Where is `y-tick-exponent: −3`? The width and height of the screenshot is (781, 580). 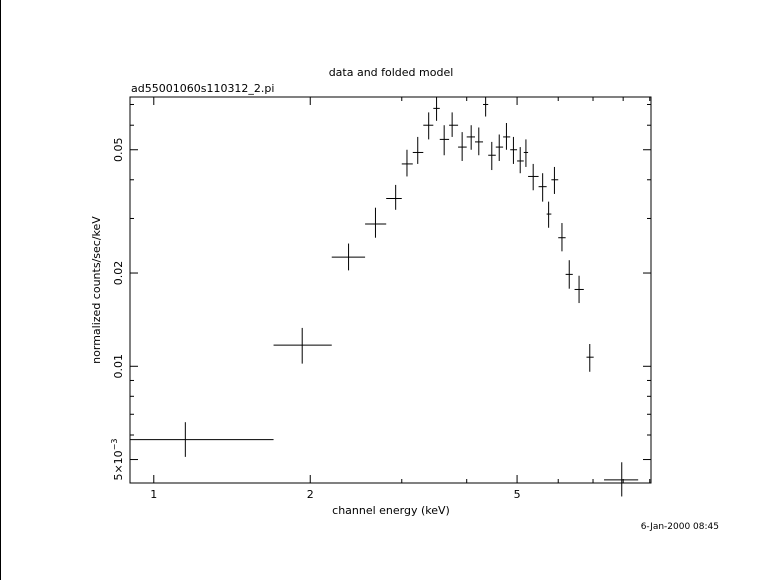
y-tick-exponent: −3 is located at coordinates (114, 445).